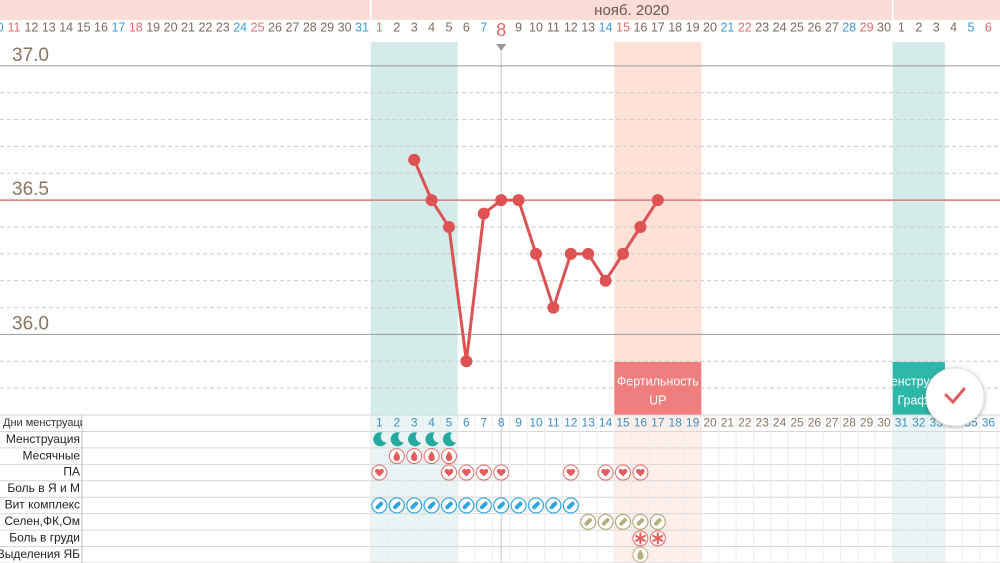 Image resolution: width=1000 pixels, height=563 pixels. Describe the element at coordinates (693, 422) in the screenshot. I see `cycle-day: 19` at that location.